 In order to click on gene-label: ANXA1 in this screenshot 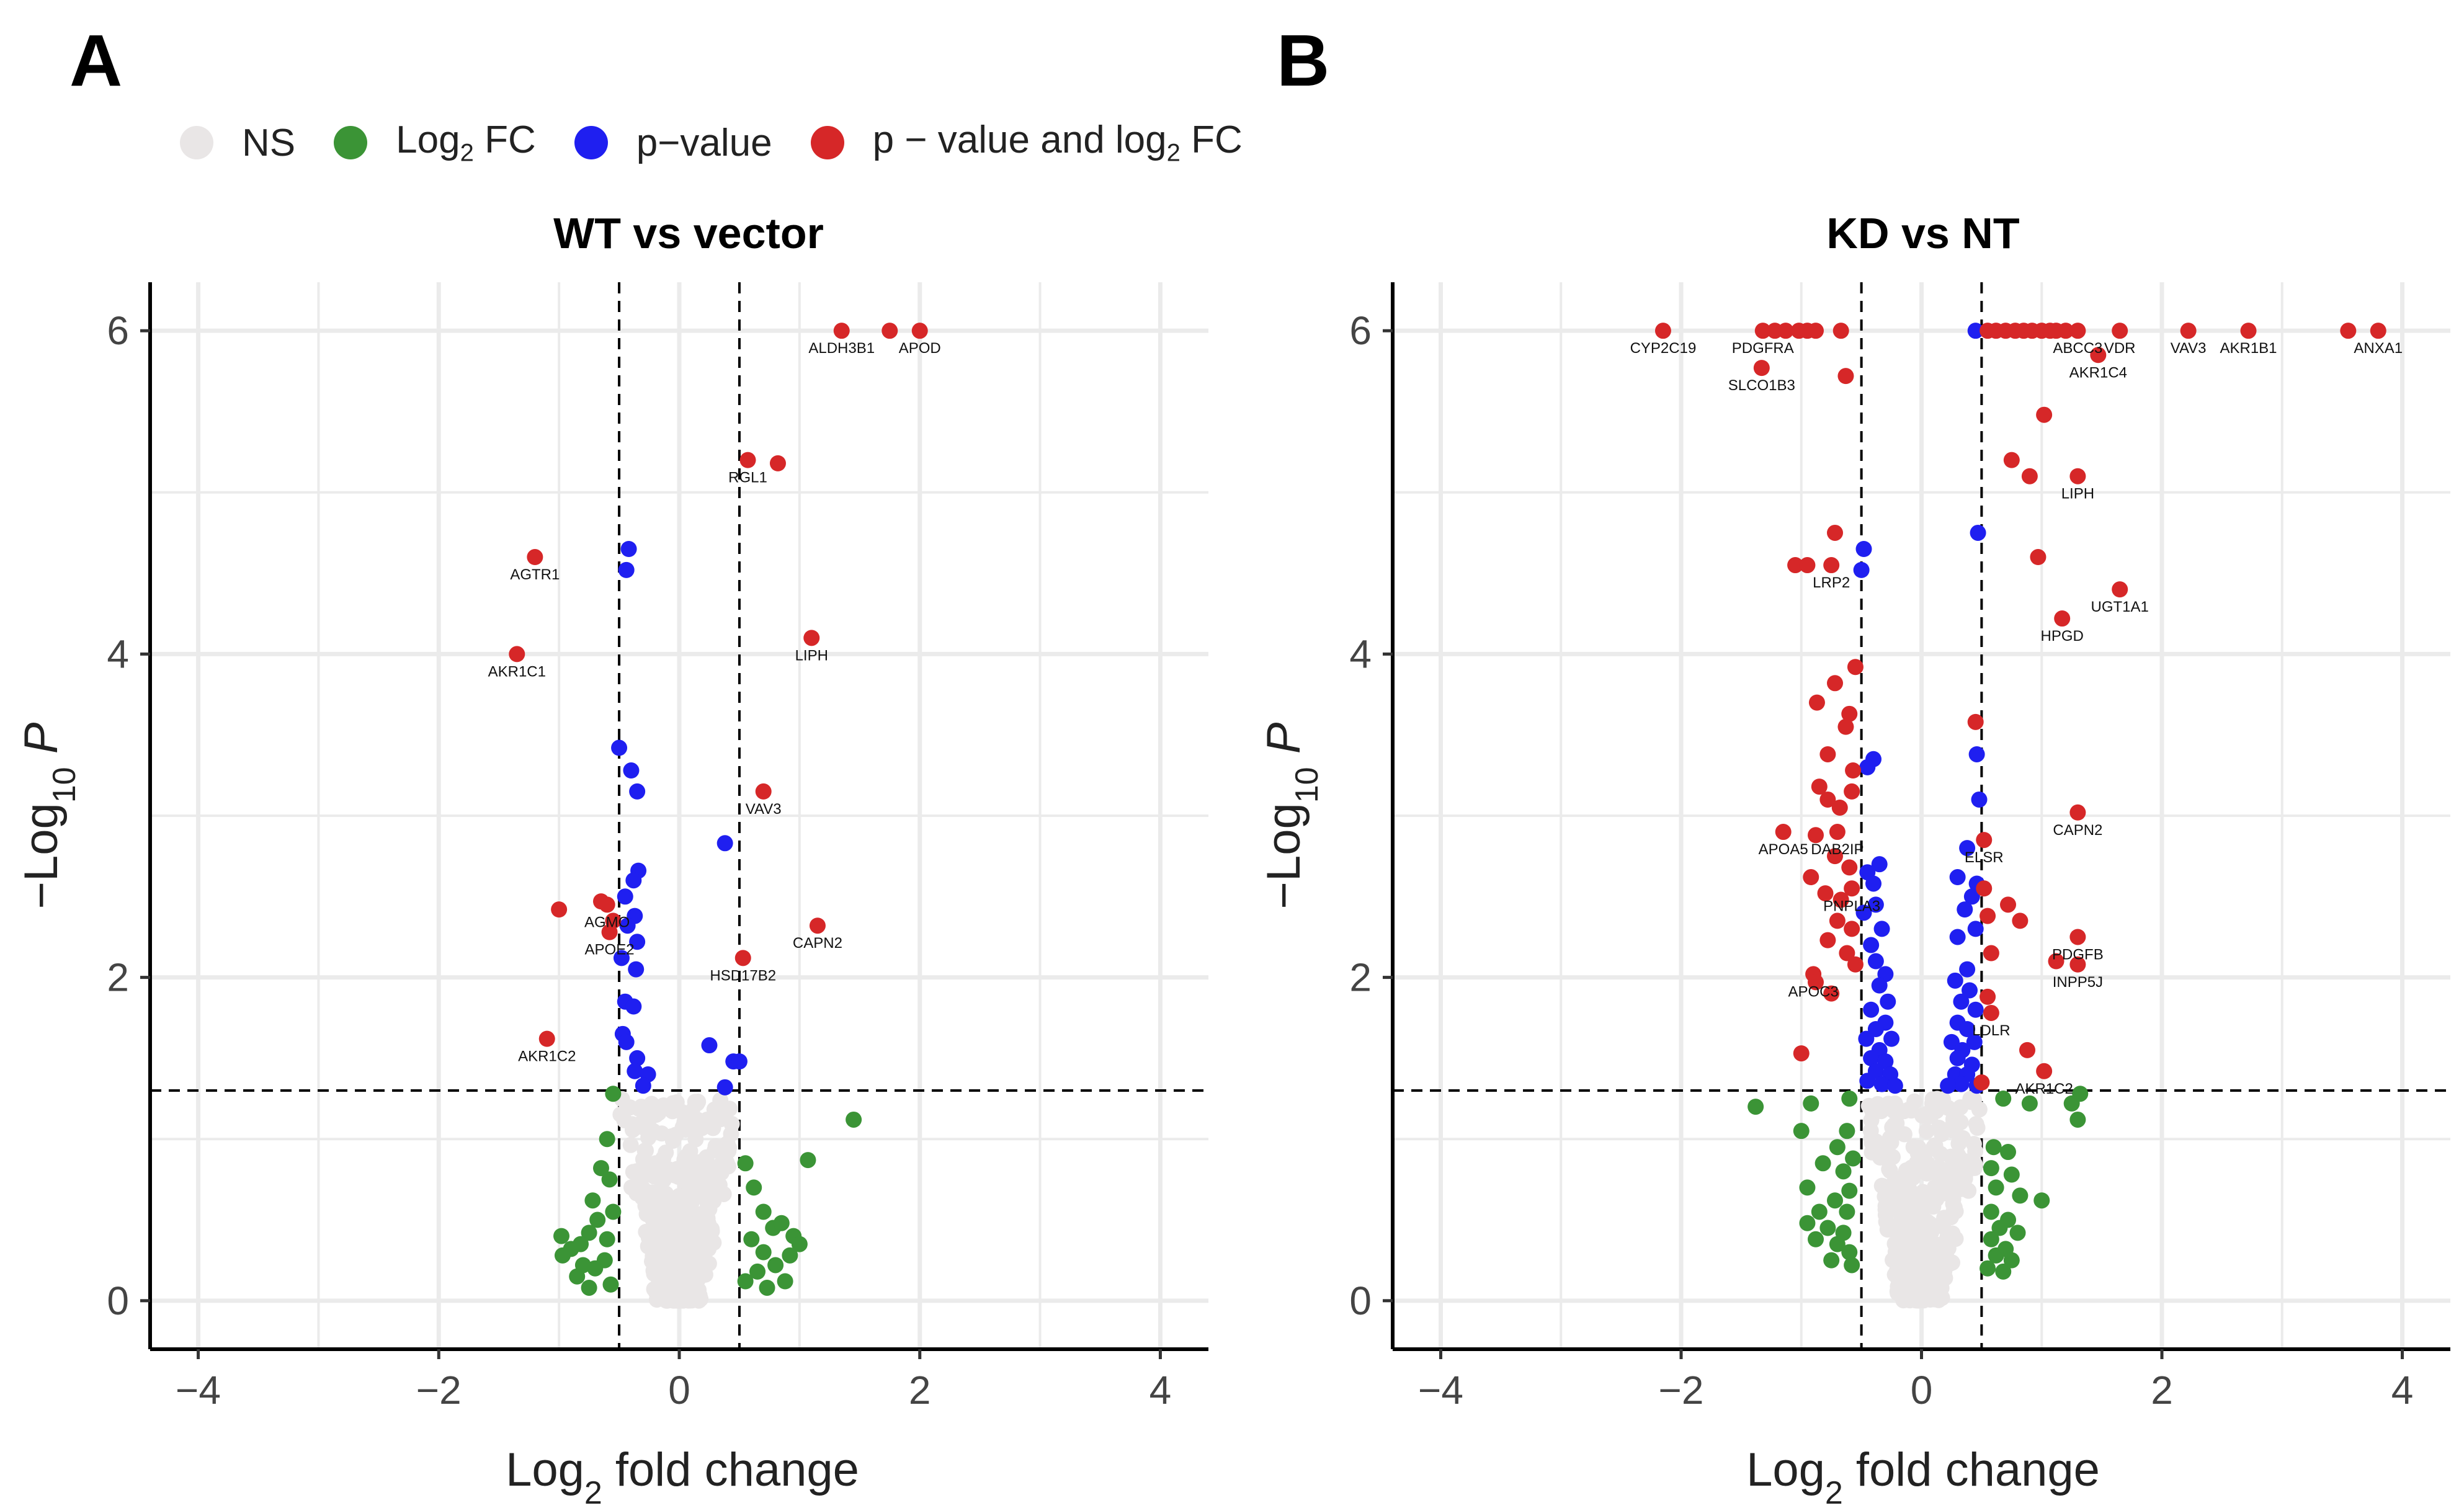, I will do `click(2378, 348)`.